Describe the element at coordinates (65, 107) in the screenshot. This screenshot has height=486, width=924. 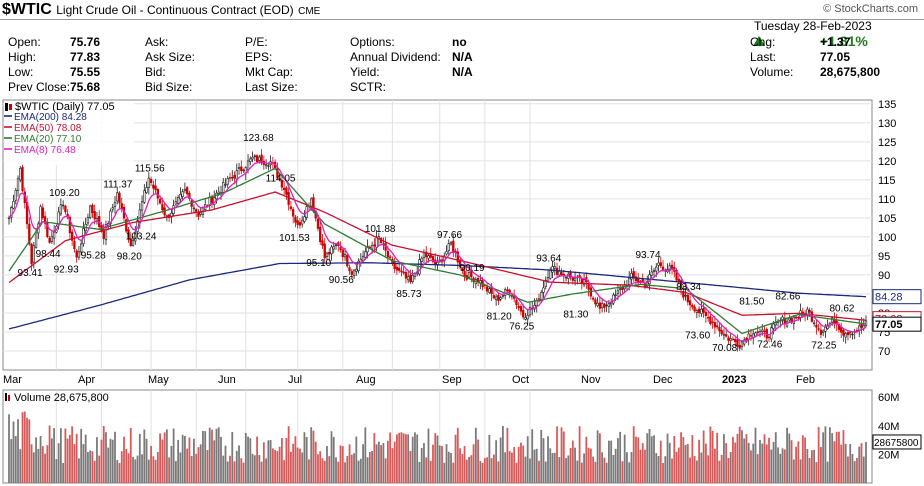
I see `price-legend: $WTIC (Daily) 77.05` at that location.